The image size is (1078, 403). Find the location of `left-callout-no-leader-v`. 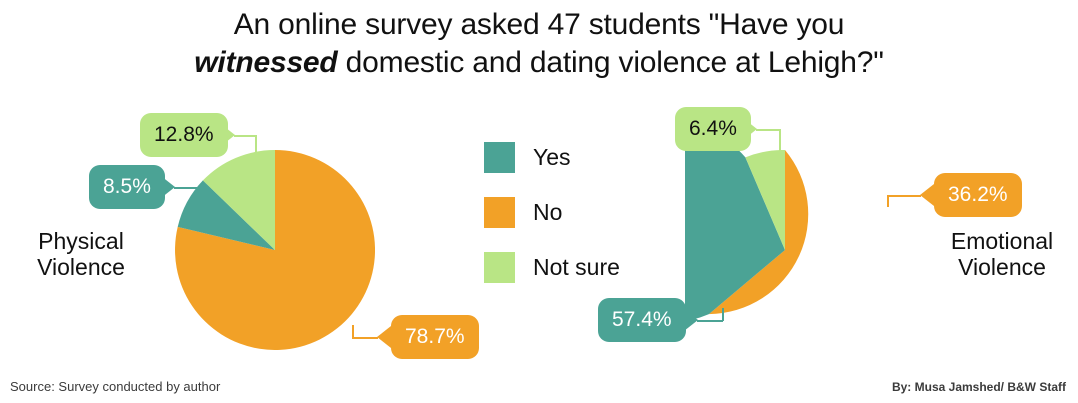

left-callout-no-leader-v is located at coordinates (353, 331).